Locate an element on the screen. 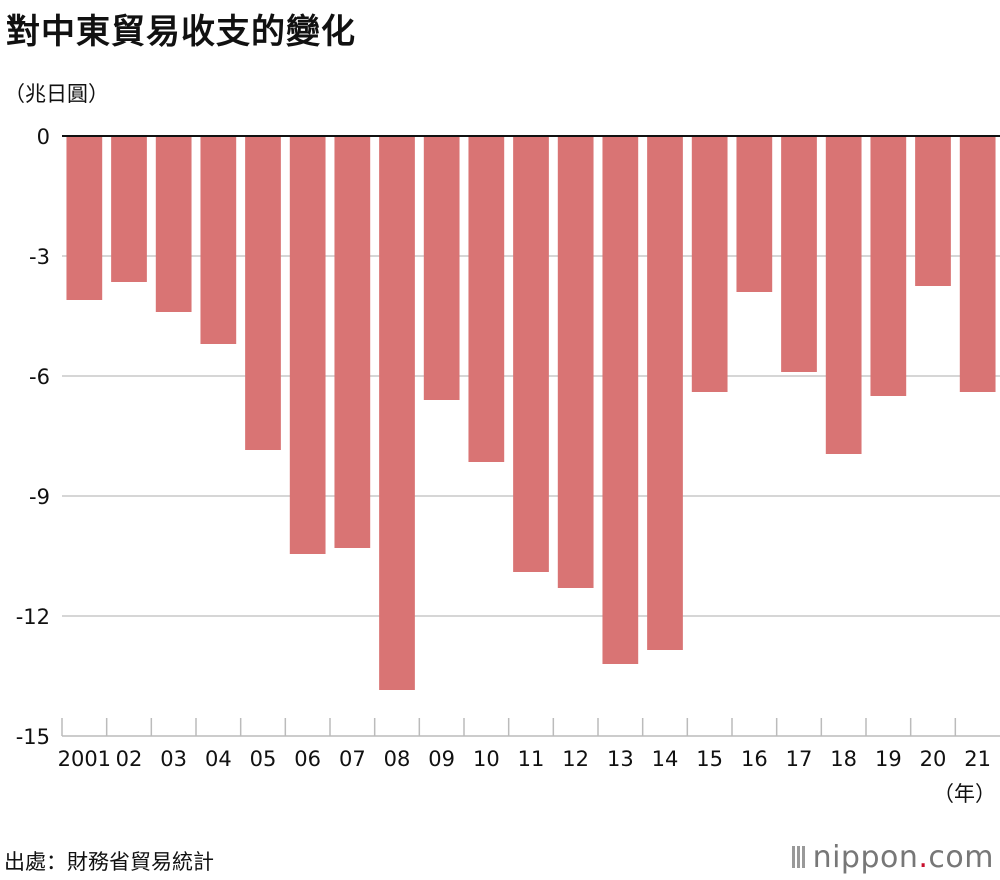 The width and height of the screenshot is (1000, 880). x-tick-label: 15 is located at coordinates (709, 759).